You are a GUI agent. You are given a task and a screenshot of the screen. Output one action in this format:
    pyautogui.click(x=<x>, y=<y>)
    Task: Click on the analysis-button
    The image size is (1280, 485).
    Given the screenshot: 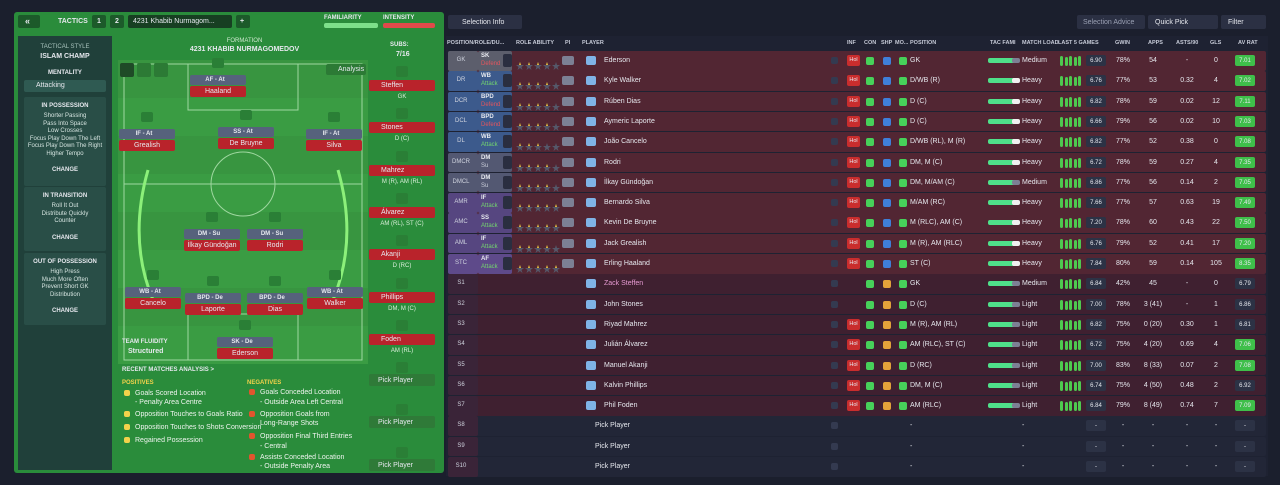 What is the action you would take?
    pyautogui.click(x=346, y=69)
    